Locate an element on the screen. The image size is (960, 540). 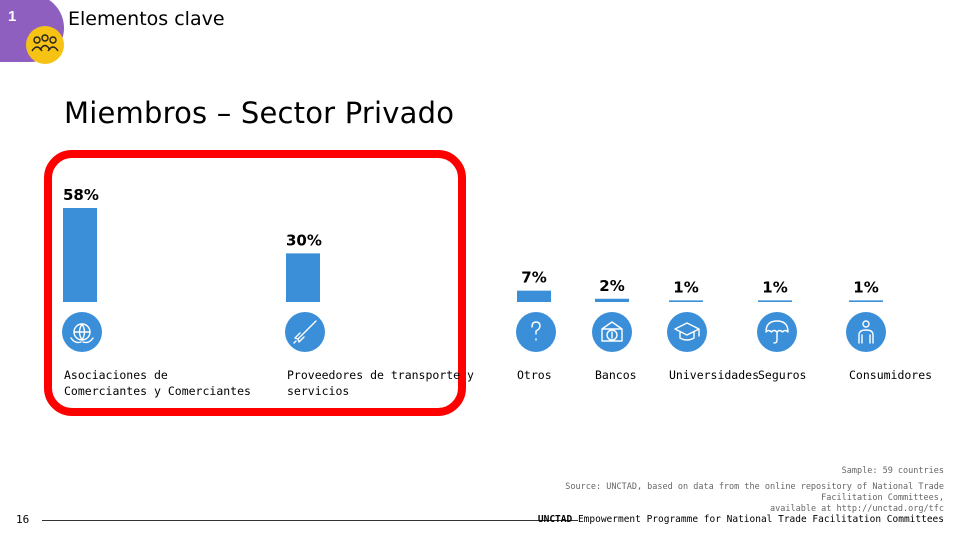
rocket-icon is located at coordinates (305, 332).